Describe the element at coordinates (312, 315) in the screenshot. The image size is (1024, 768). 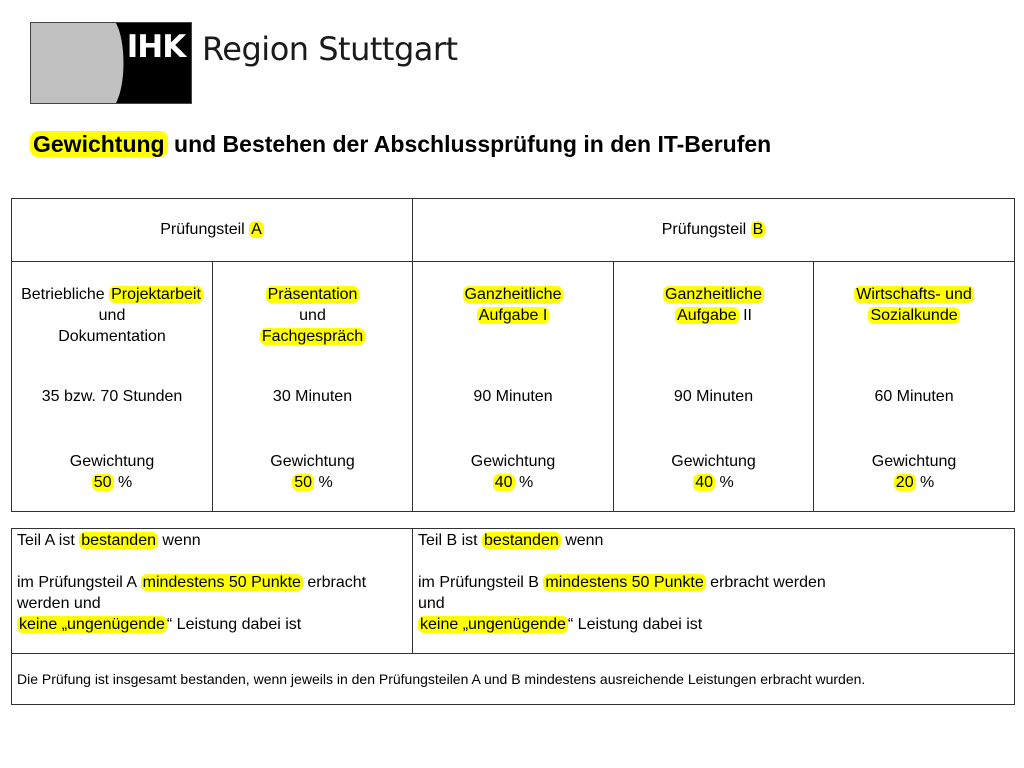
I see `exam-name: Präsentation und Fachgespräch` at that location.